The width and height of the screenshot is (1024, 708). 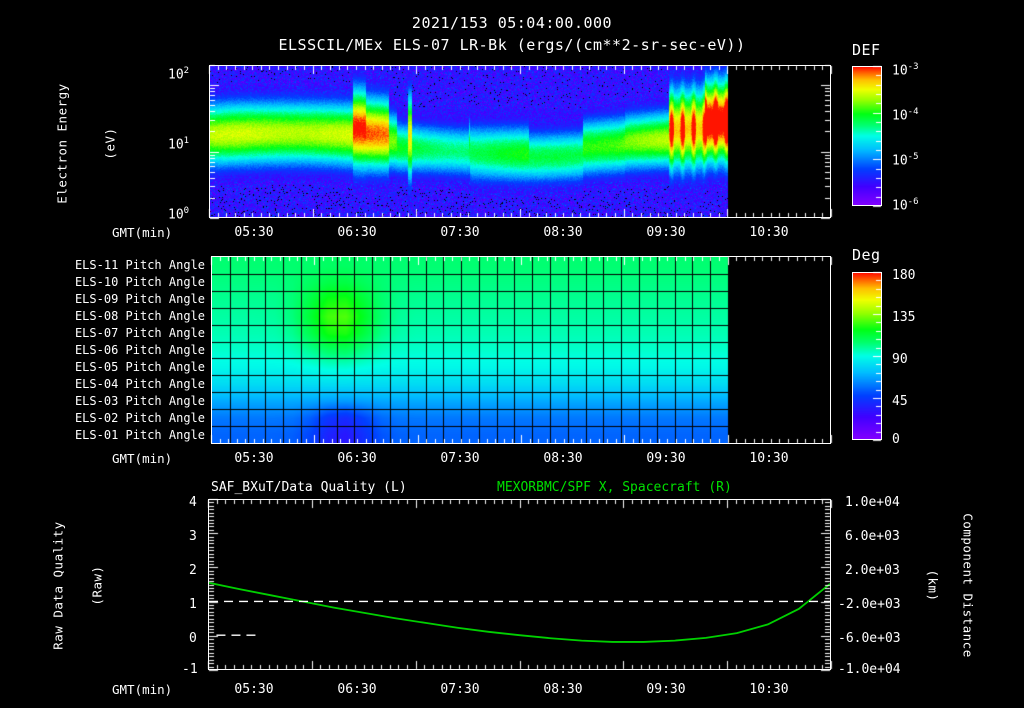 What do you see at coordinates (193, 604) in the screenshot?
I see `panel3-ytick-left-1: 1` at bounding box center [193, 604].